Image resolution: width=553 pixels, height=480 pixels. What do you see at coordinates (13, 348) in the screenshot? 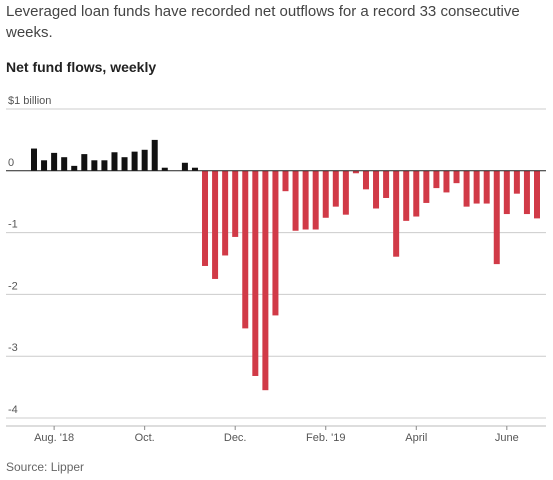
I see `y-tick-label: -3` at bounding box center [13, 348].